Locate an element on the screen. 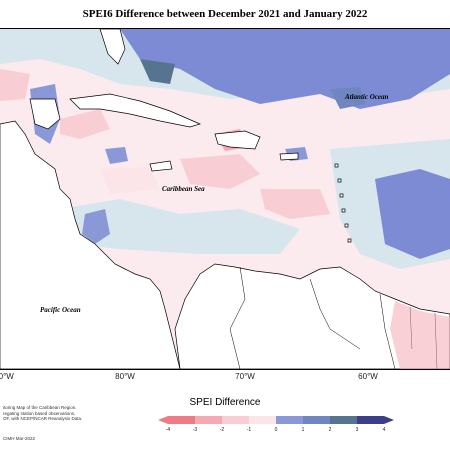  legend-colorbar: -4 -3 -2 -1 0 1 2 3 4 is located at coordinates (276, 424).